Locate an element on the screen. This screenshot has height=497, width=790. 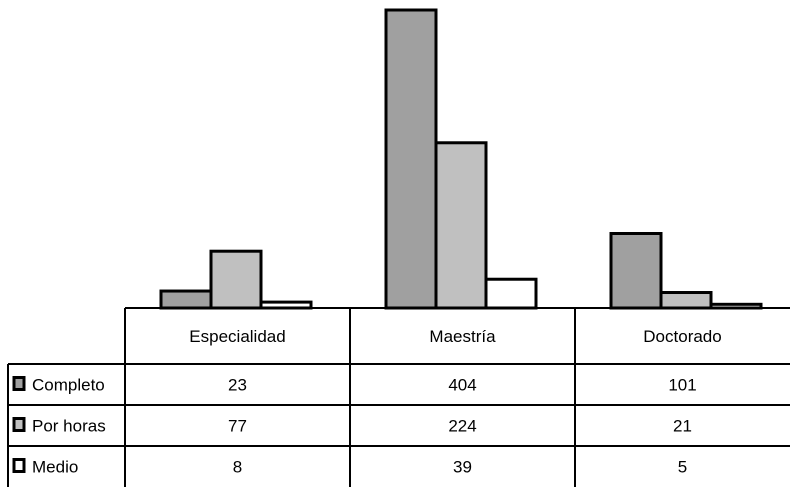
legend-key-por-horas is located at coordinates (19, 424).